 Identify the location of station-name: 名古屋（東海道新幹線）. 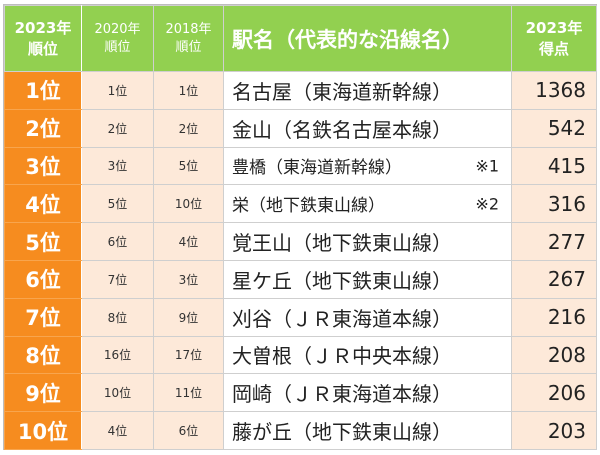
(342, 91).